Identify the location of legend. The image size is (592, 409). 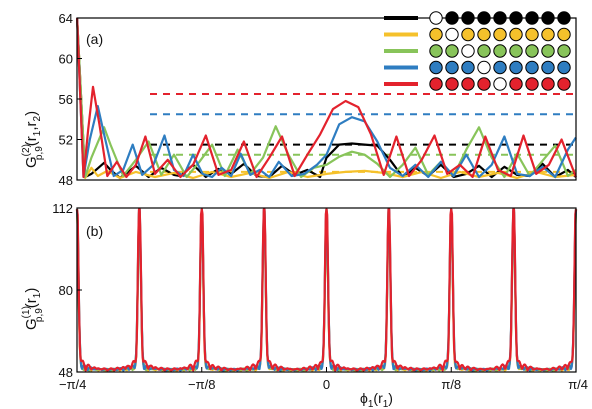
(477, 51).